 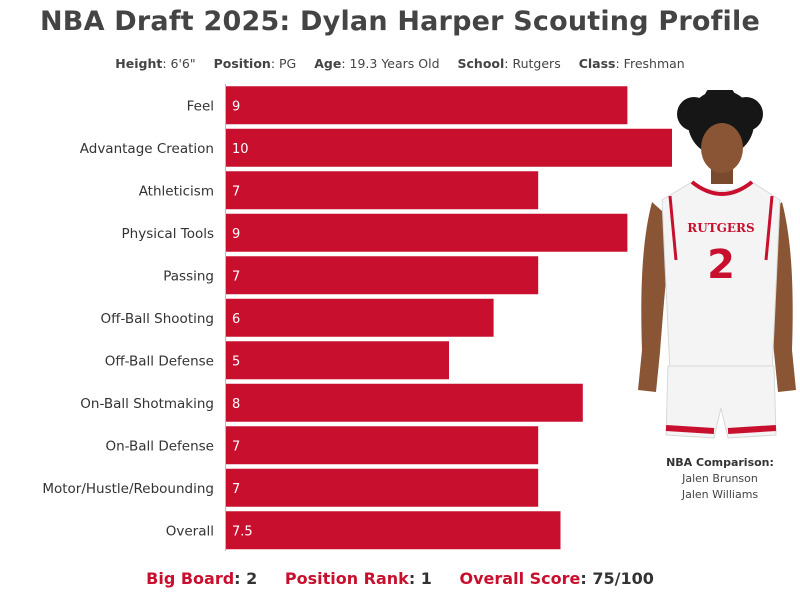 I want to click on position-rank: Position Rank: 1, so click(x=358, y=578).